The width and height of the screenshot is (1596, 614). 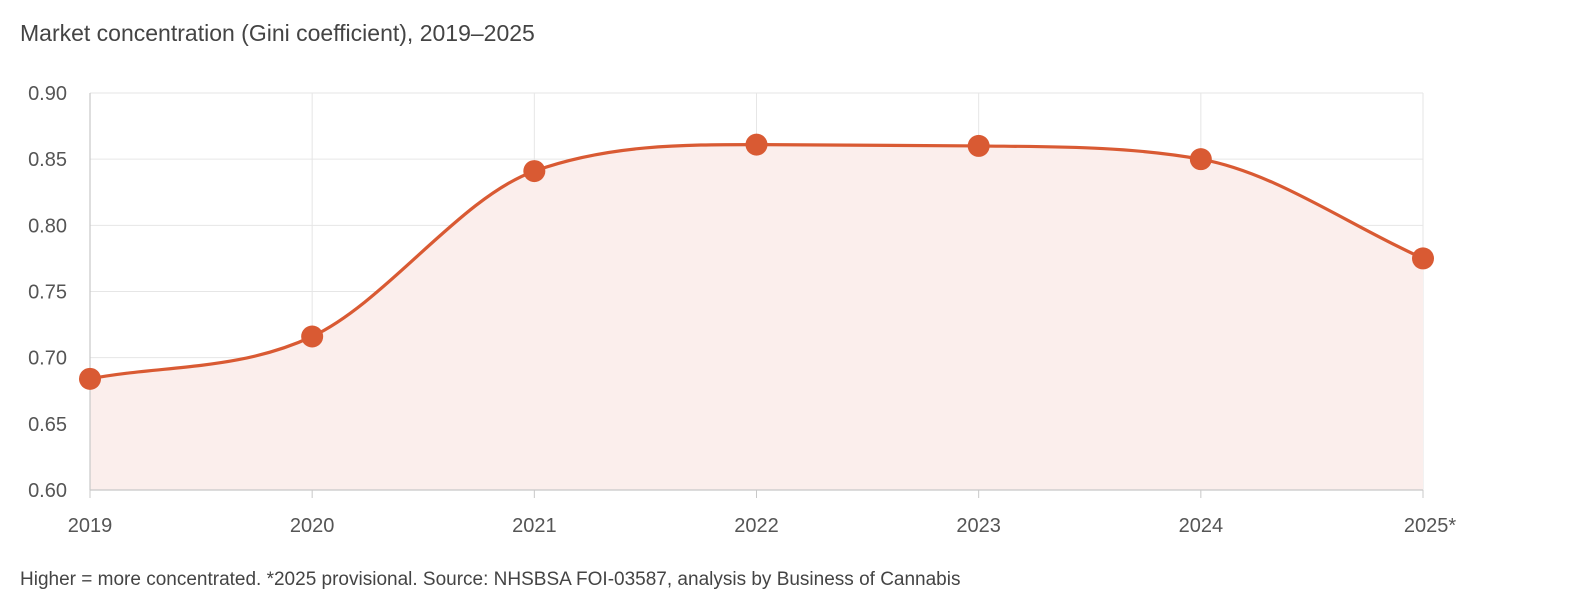 What do you see at coordinates (756, 526) in the screenshot?
I see `x-tick-label: 2022` at bounding box center [756, 526].